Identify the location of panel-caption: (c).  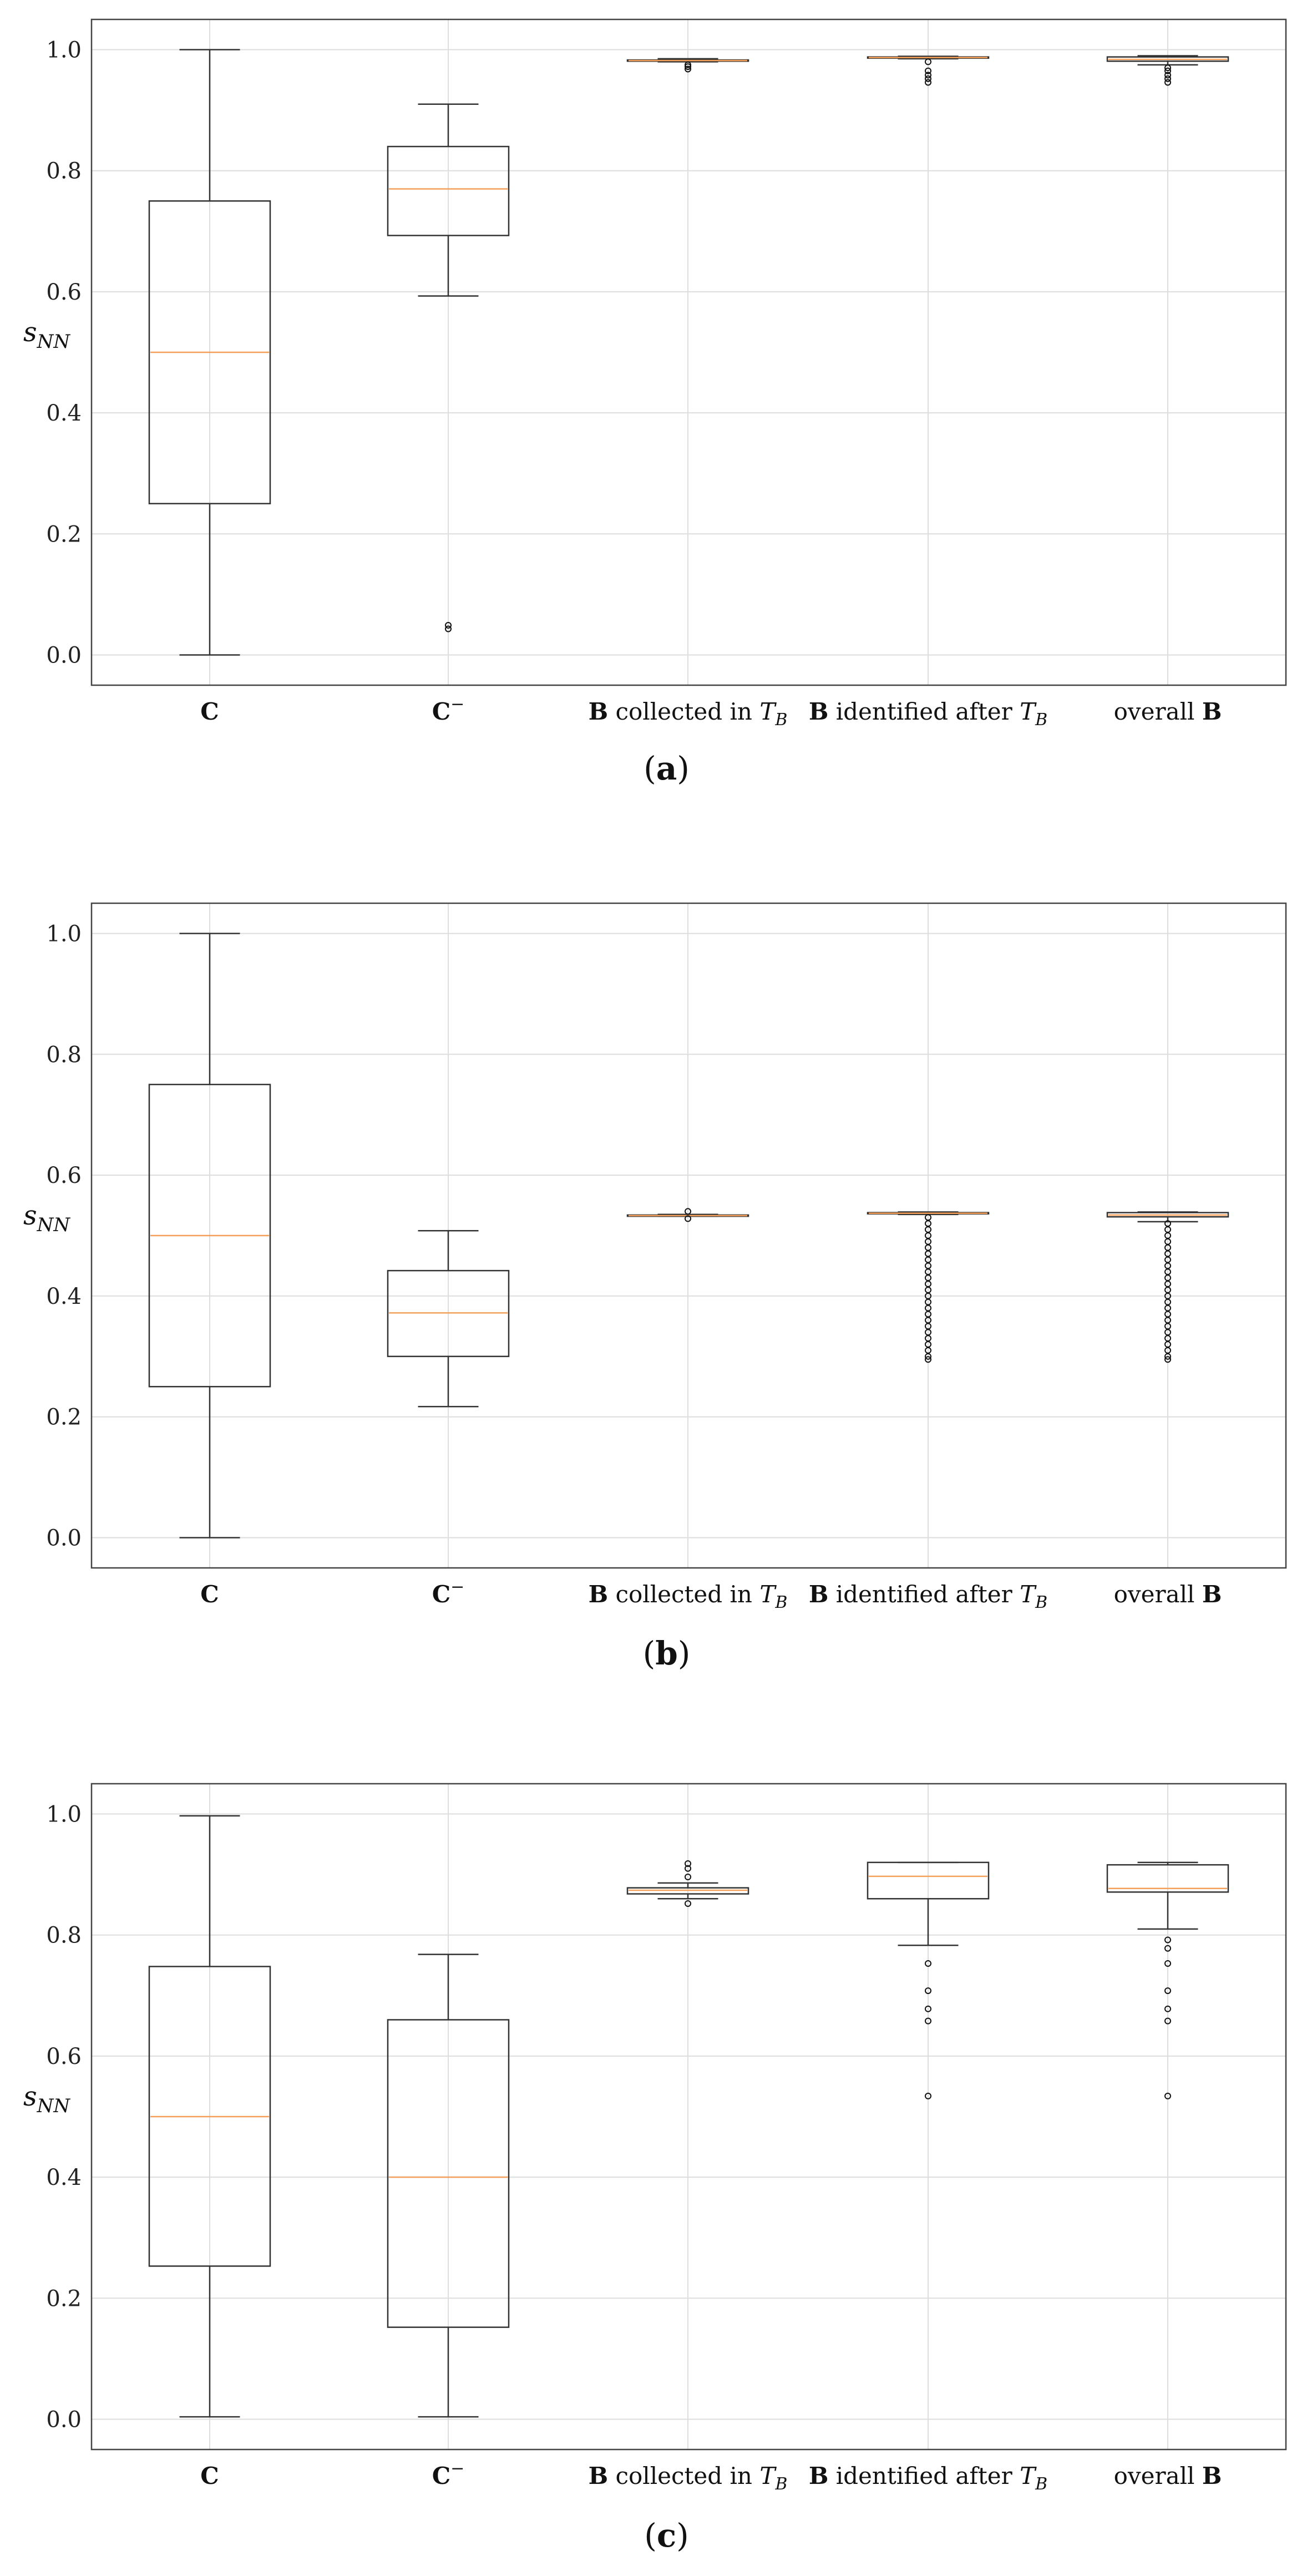
(666, 2535).